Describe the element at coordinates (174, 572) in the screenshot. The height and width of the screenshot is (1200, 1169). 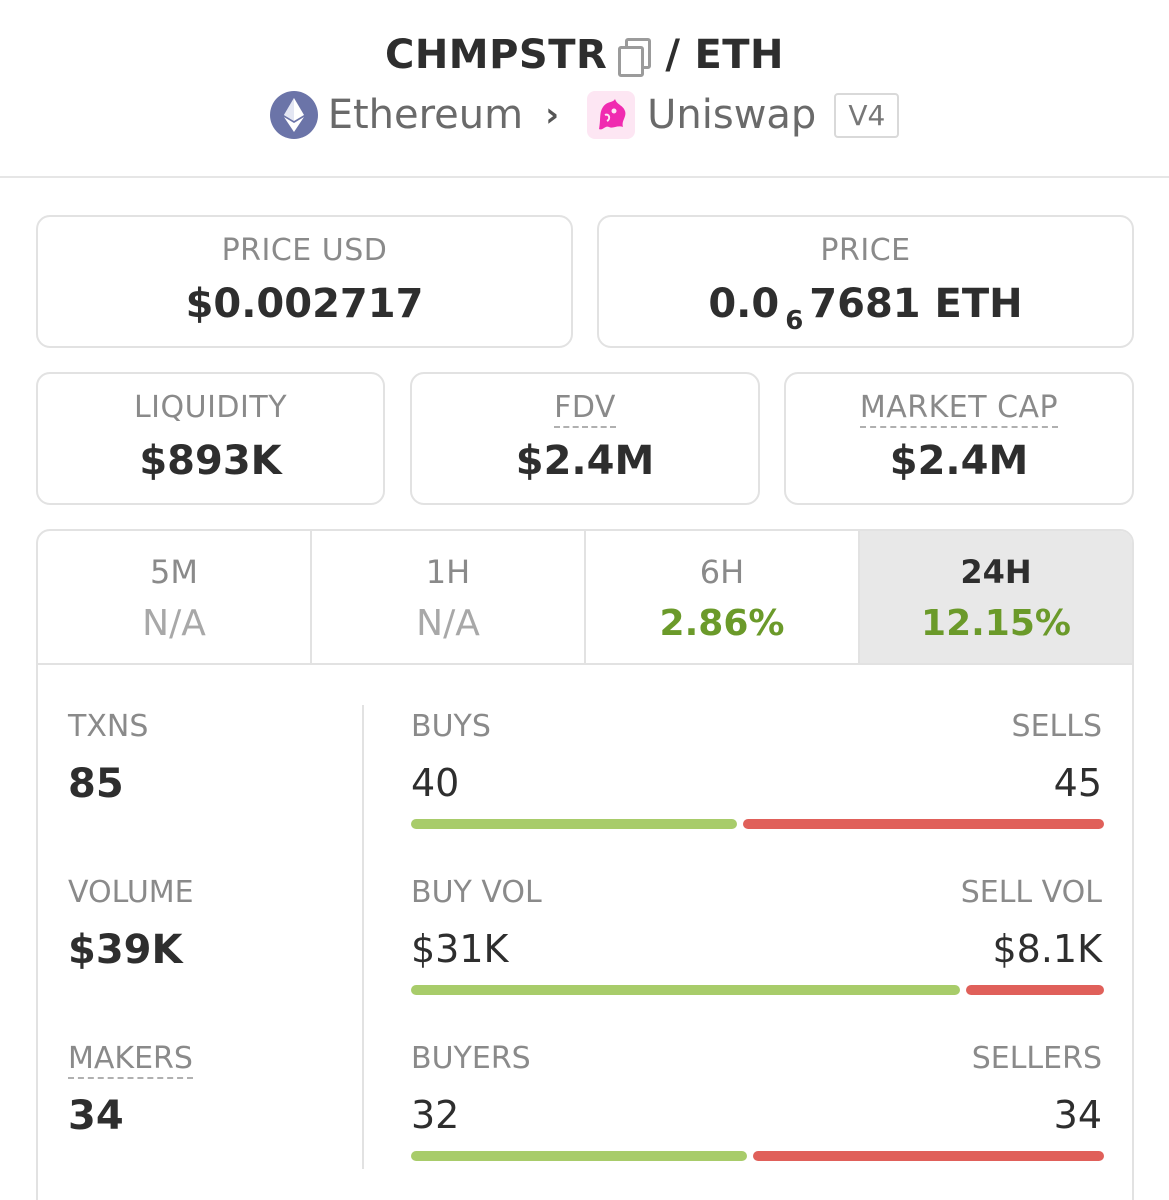
I see `tab-5m-label: 5M` at that location.